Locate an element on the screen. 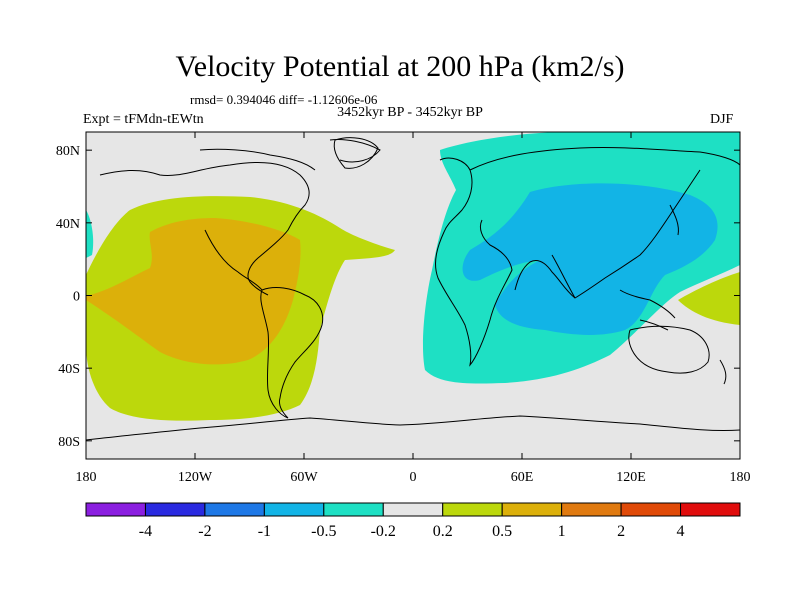 Image resolution: width=800 pixels, height=600 pixels. lon-tick-label: 120W is located at coordinates (195, 477).